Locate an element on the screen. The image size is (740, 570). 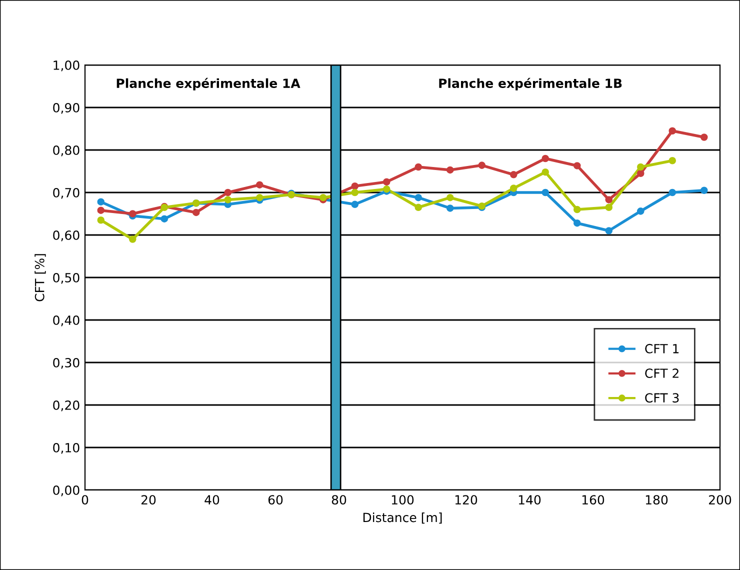
x-tick-label: 0 is located at coordinates (85, 500).